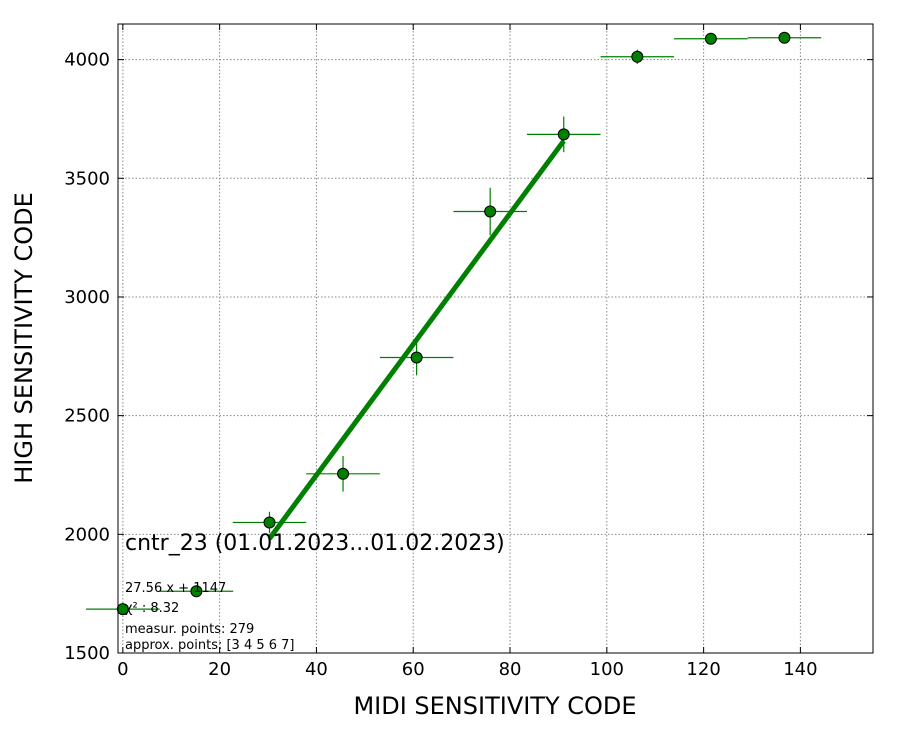 Image resolution: width=900 pixels, height=750 pixels. I want to click on x-tick-label: 140, so click(800, 669).